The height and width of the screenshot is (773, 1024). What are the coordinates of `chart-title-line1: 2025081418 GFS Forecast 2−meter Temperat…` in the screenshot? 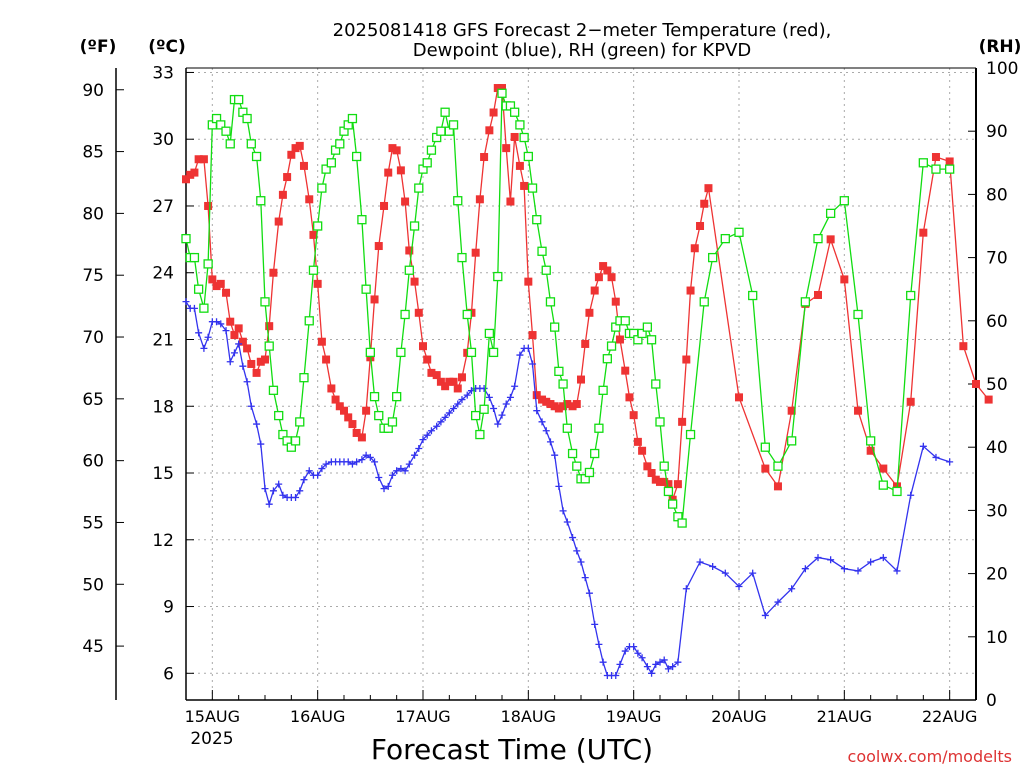 It's located at (582, 30).